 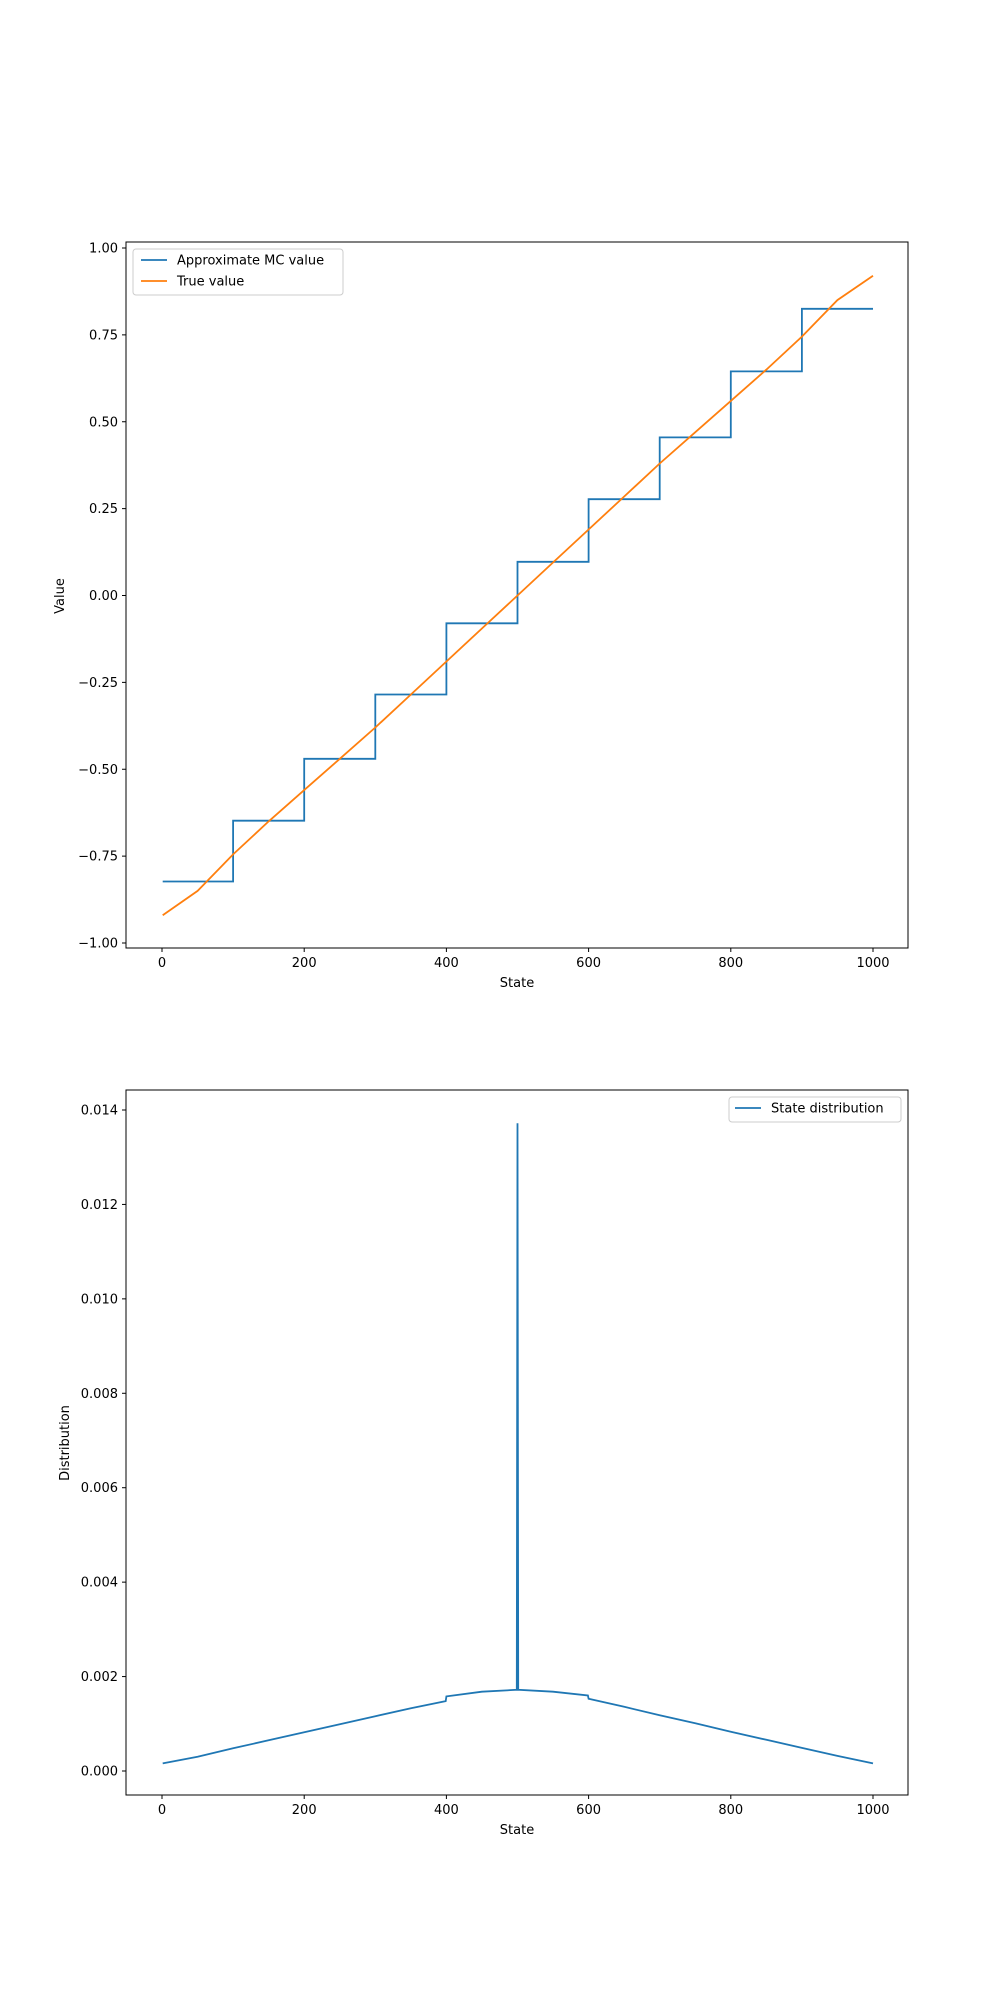 I want to click on value-plot-y-ticks: −1.00 −0.75 −0.50 −0.25 0.00 0.25 0.50 0.75 1.00, so click(x=102, y=597).